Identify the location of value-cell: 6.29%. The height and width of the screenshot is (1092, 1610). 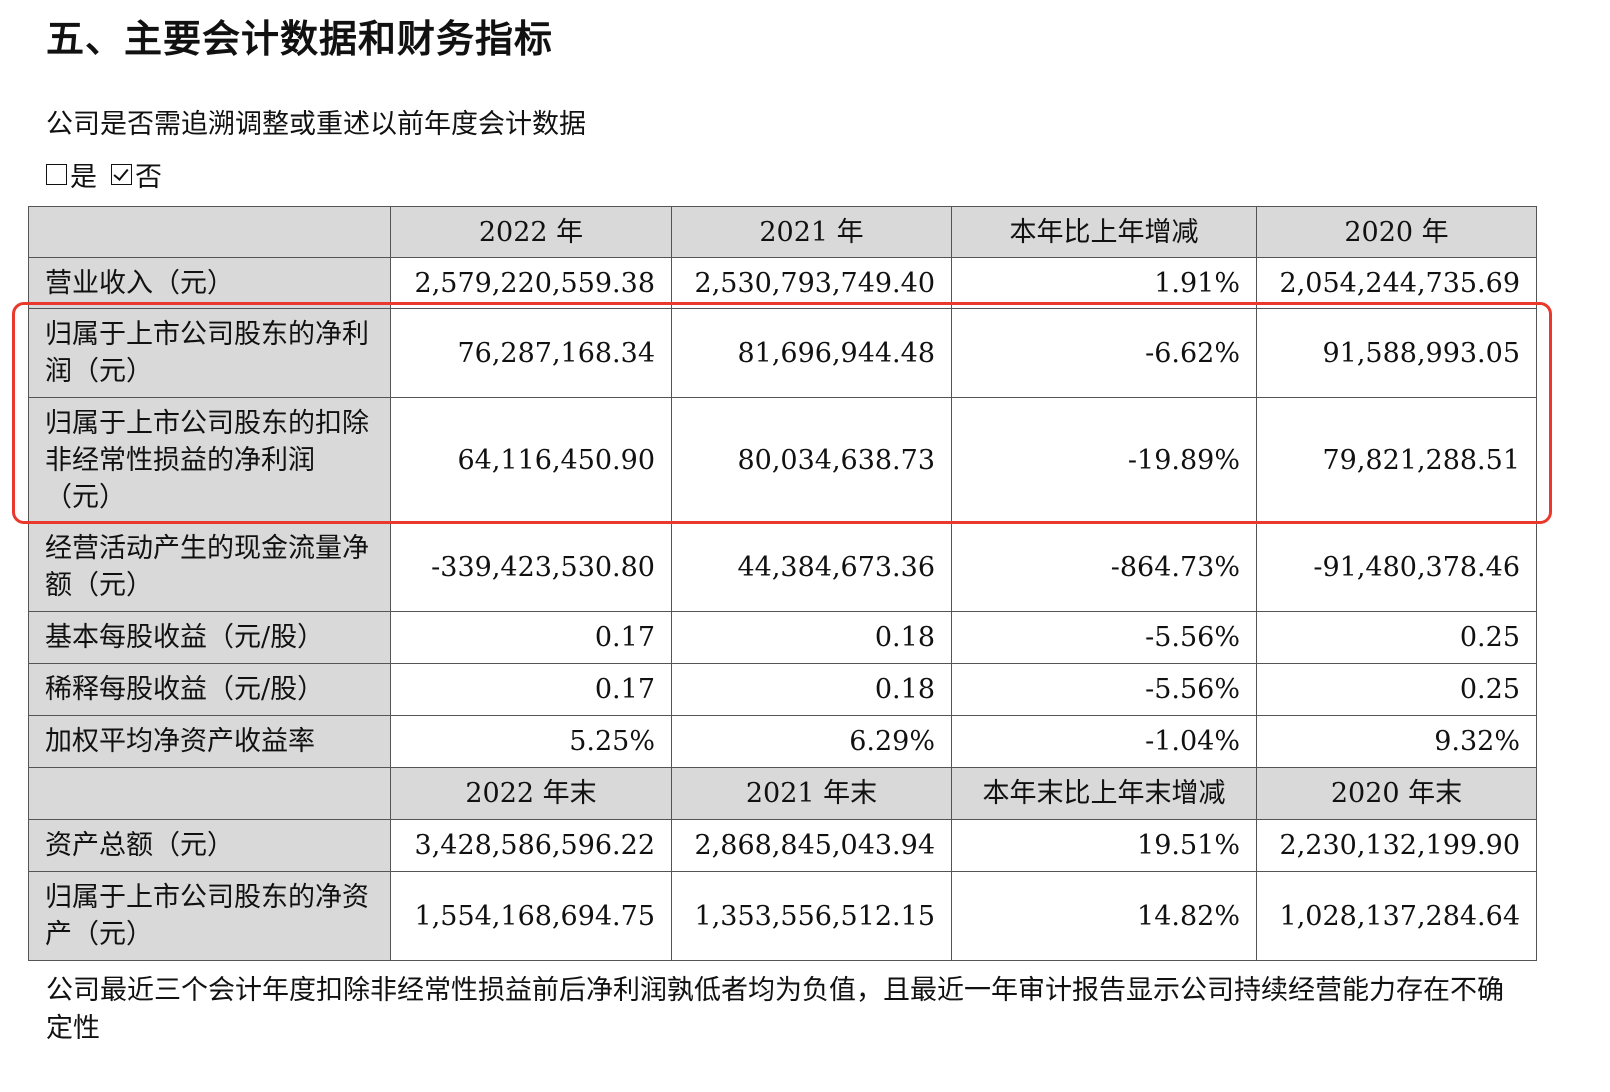
(811, 741).